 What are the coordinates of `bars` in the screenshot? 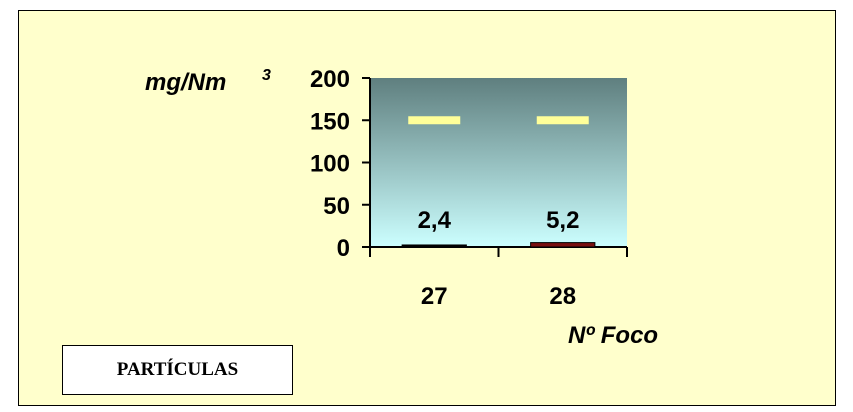 It's located at (498, 245).